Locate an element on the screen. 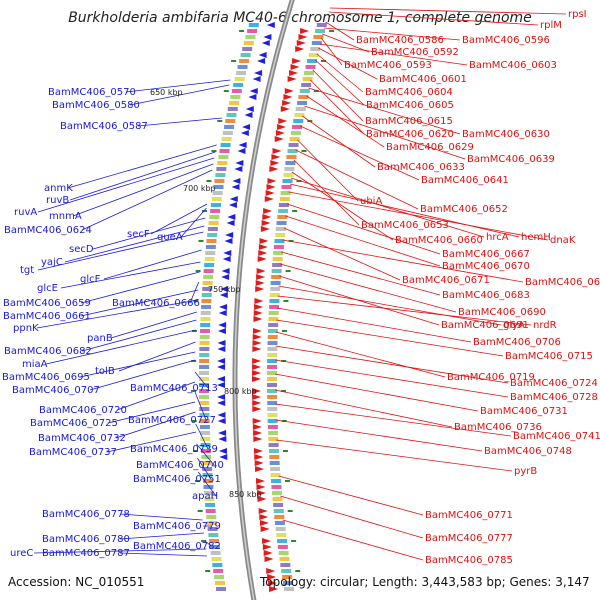 The width and height of the screenshot is (600, 600). right-gene-label: BamMC406_0728 is located at coordinates (554, 397).